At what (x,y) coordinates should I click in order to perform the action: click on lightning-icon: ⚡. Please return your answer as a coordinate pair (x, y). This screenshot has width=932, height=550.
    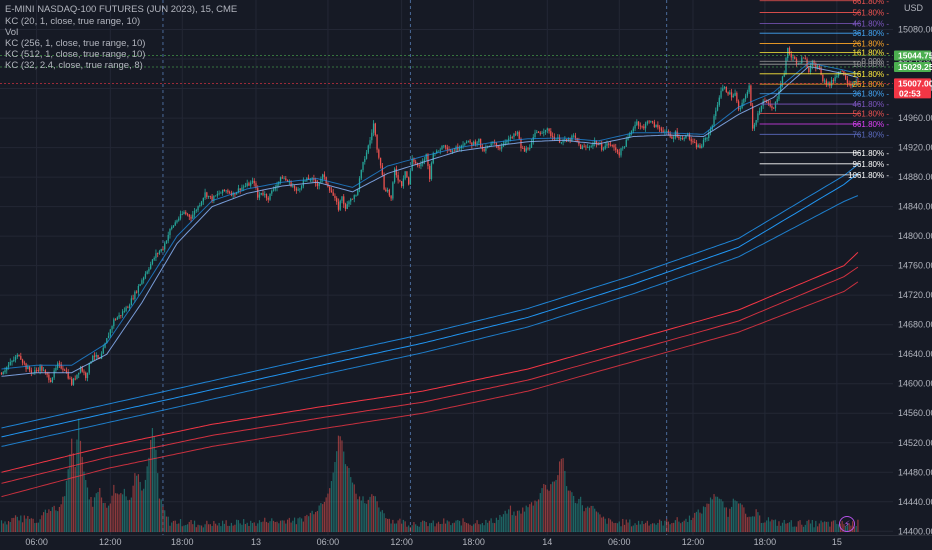
    Looking at the image, I should click on (847, 524).